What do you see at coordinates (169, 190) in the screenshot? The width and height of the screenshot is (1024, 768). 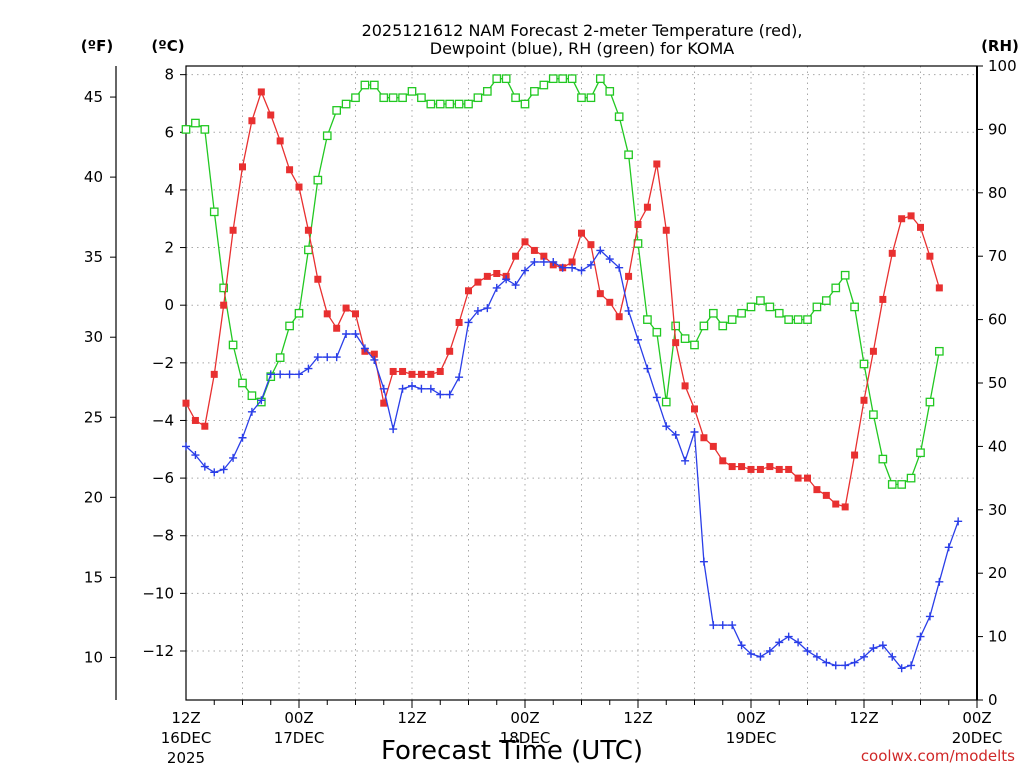 I see `celsius-tick-label: 4` at bounding box center [169, 190].